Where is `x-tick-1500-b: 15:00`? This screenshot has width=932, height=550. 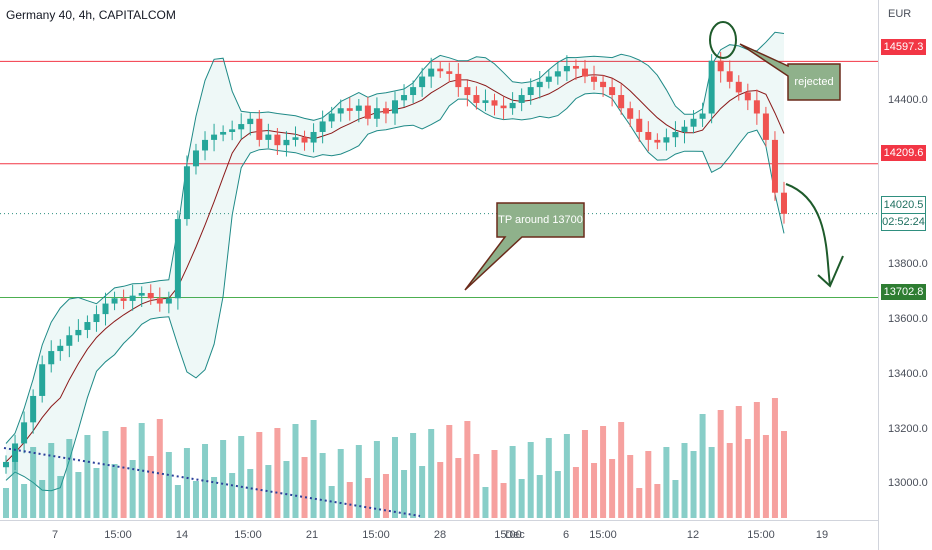
x-tick-1500-b: 15:00 is located at coordinates (248, 535).